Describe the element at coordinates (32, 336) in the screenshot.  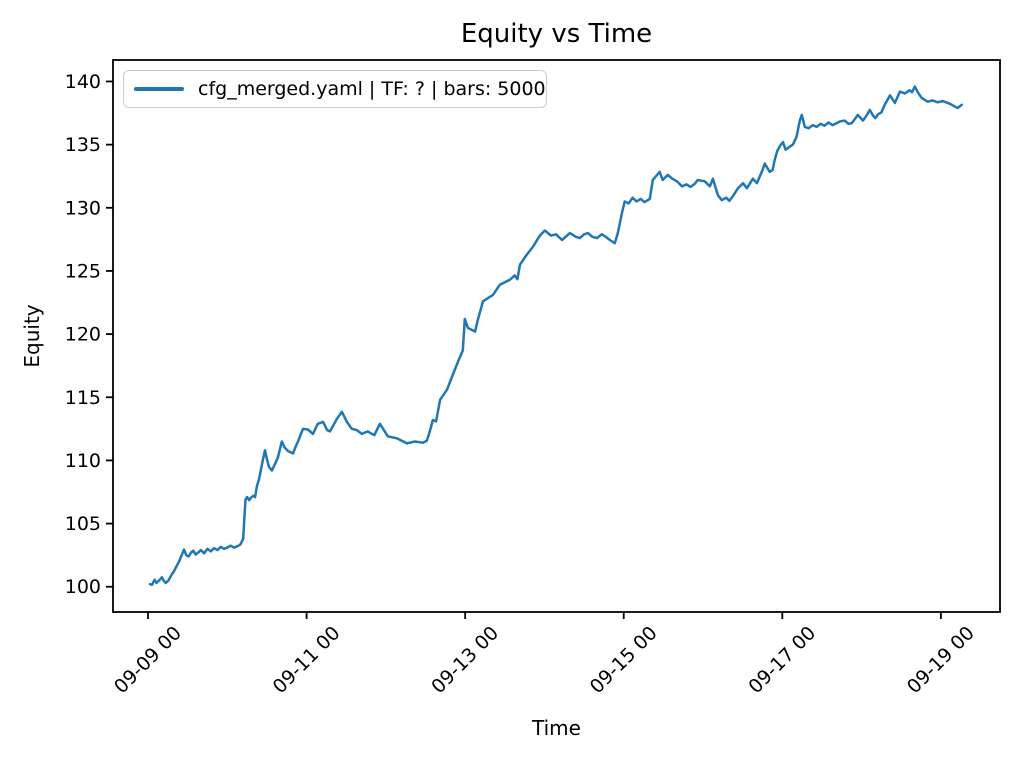
I see `y-axis-label: Equity` at that location.